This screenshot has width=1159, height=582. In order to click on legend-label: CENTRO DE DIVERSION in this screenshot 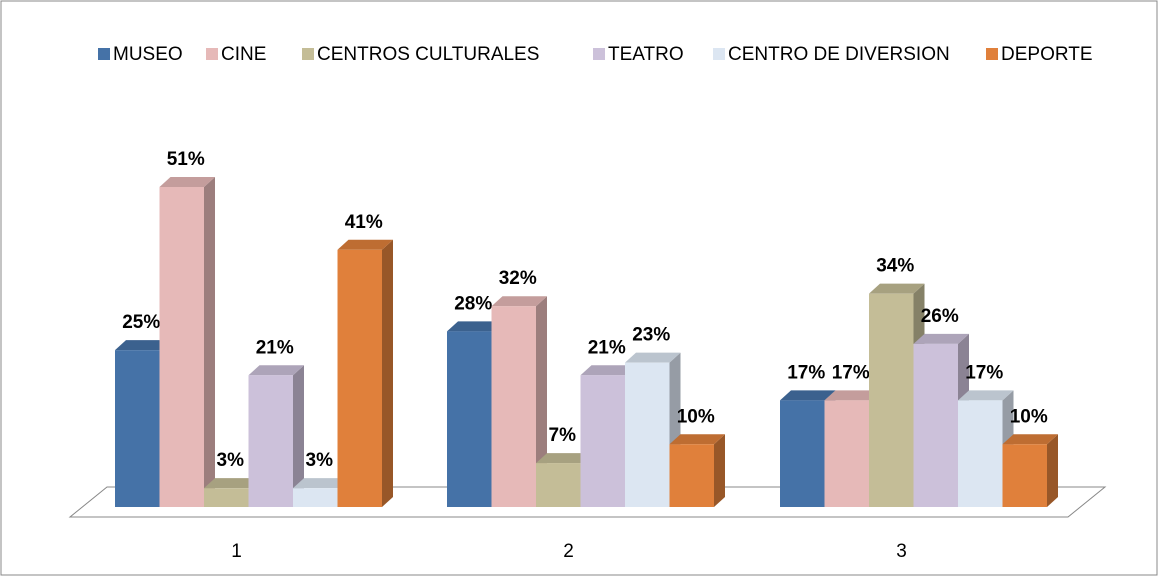, I will do `click(839, 54)`.